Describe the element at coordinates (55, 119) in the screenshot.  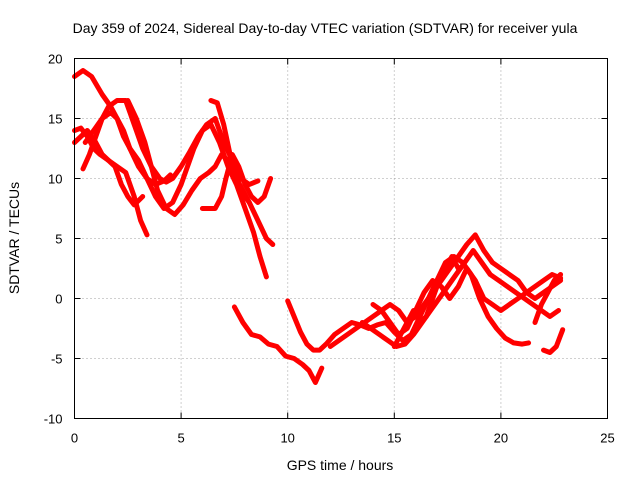
I see `y-tick-label: 15` at that location.